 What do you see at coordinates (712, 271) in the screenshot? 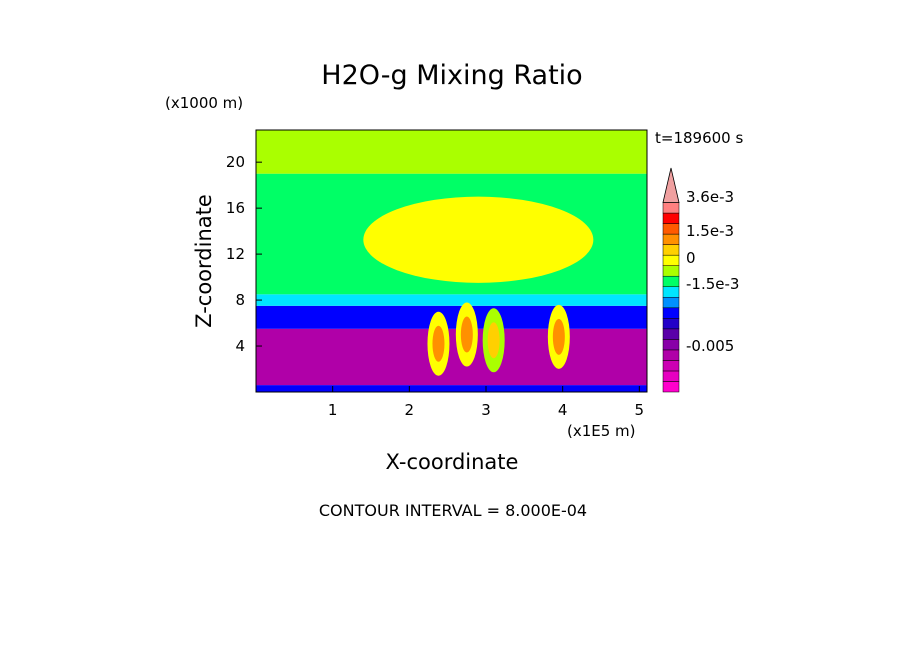
I see `colorbar-labels: 3.6e-3 1.5e-3 0 -1.5e-3 -0.005` at bounding box center [712, 271].